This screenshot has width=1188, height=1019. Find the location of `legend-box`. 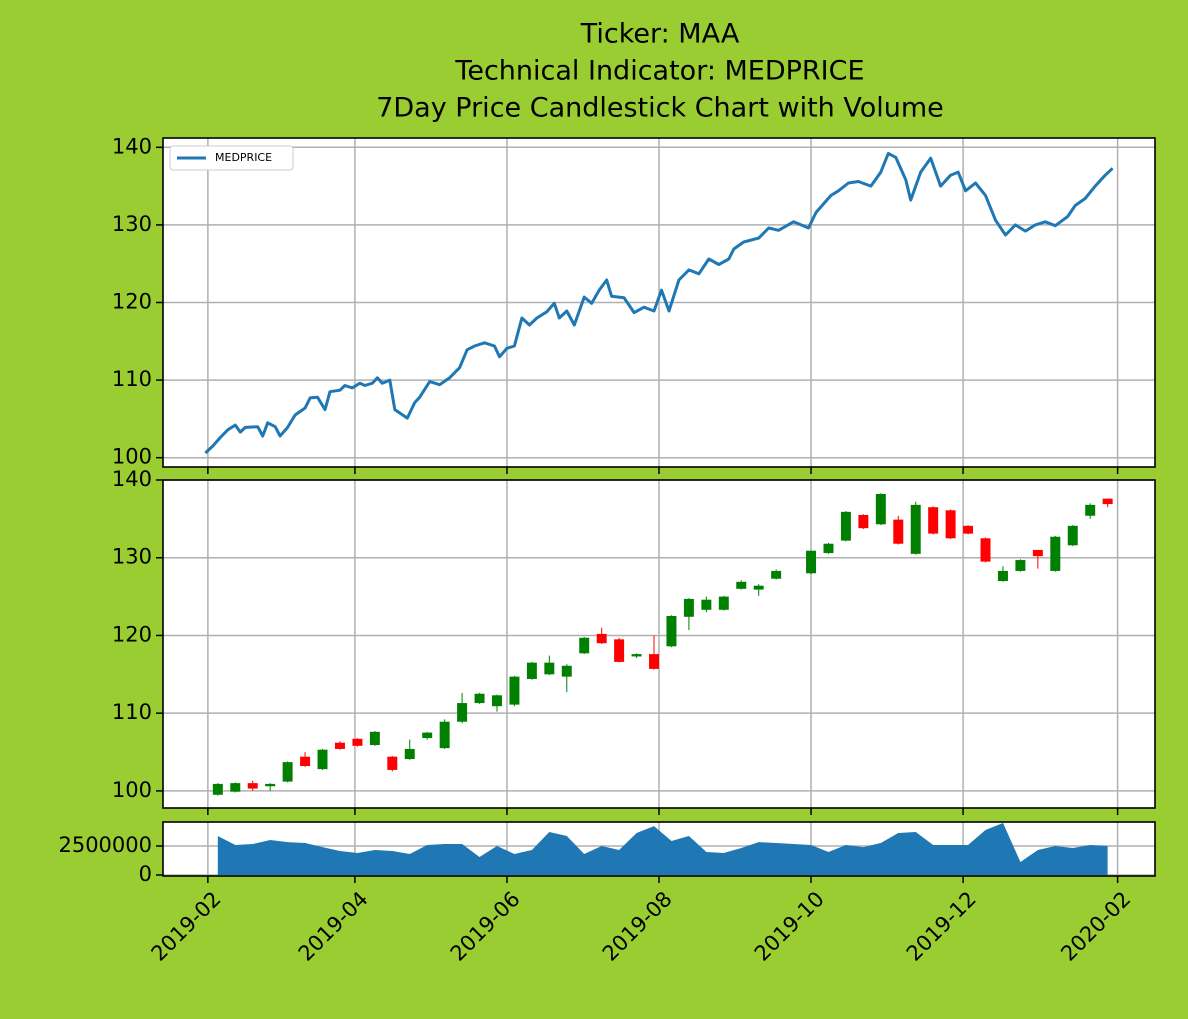

legend-box is located at coordinates (231, 158).